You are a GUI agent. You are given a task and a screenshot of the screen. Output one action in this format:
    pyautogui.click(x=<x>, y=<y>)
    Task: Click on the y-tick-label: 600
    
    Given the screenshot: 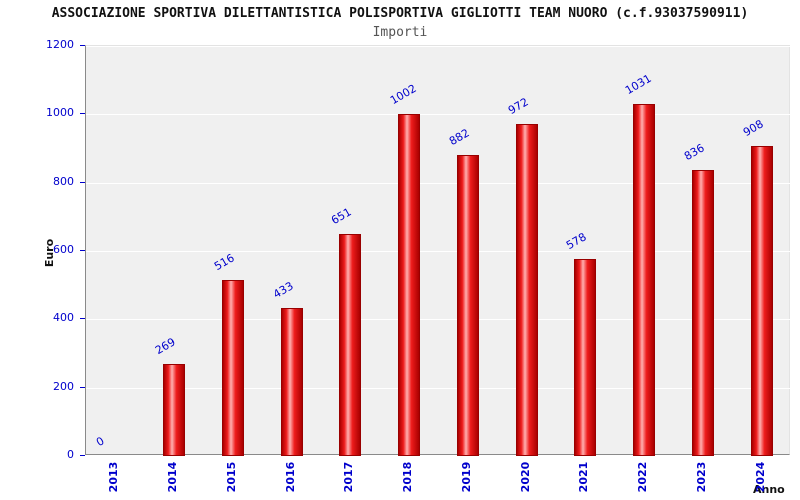 What is the action you would take?
    pyautogui.click(x=63, y=249)
    